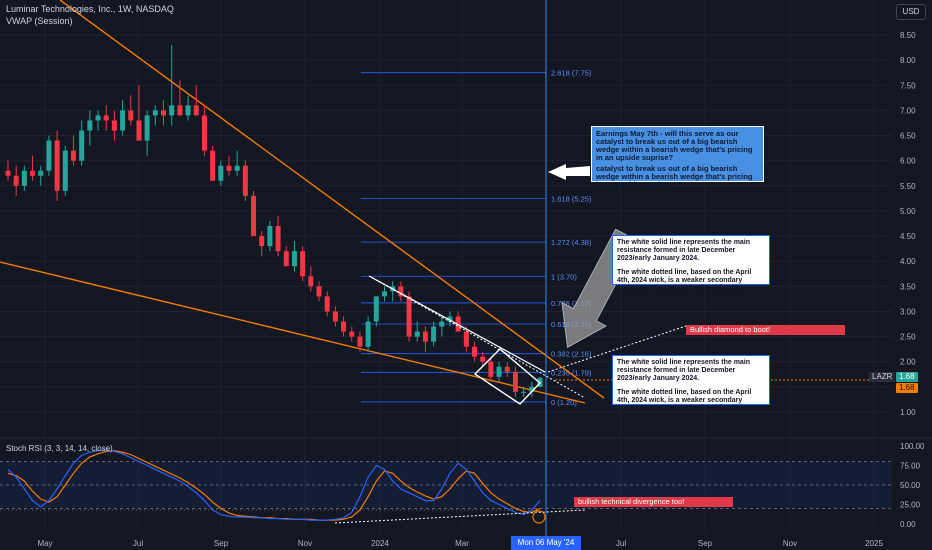 The width and height of the screenshot is (932, 550). Describe the element at coordinates (507, 376) in the screenshot. I see `diamond-pattern` at that location.